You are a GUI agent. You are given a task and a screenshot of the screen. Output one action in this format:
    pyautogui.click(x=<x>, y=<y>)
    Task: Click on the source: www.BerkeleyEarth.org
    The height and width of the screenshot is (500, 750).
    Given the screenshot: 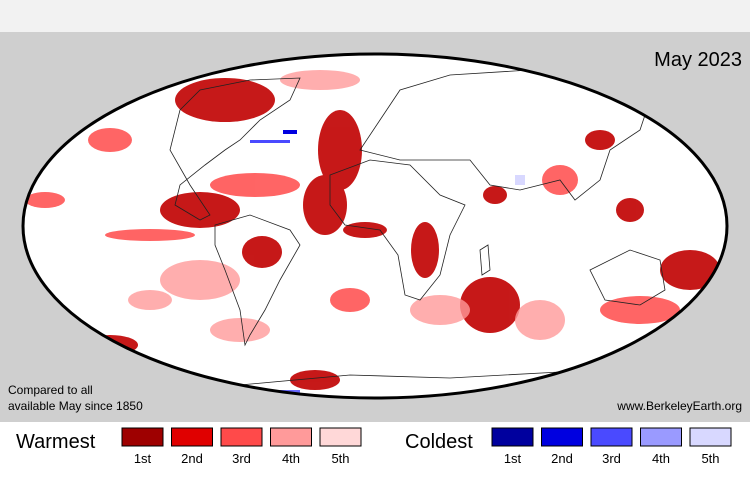 What is the action you would take?
    pyautogui.click(x=679, y=406)
    